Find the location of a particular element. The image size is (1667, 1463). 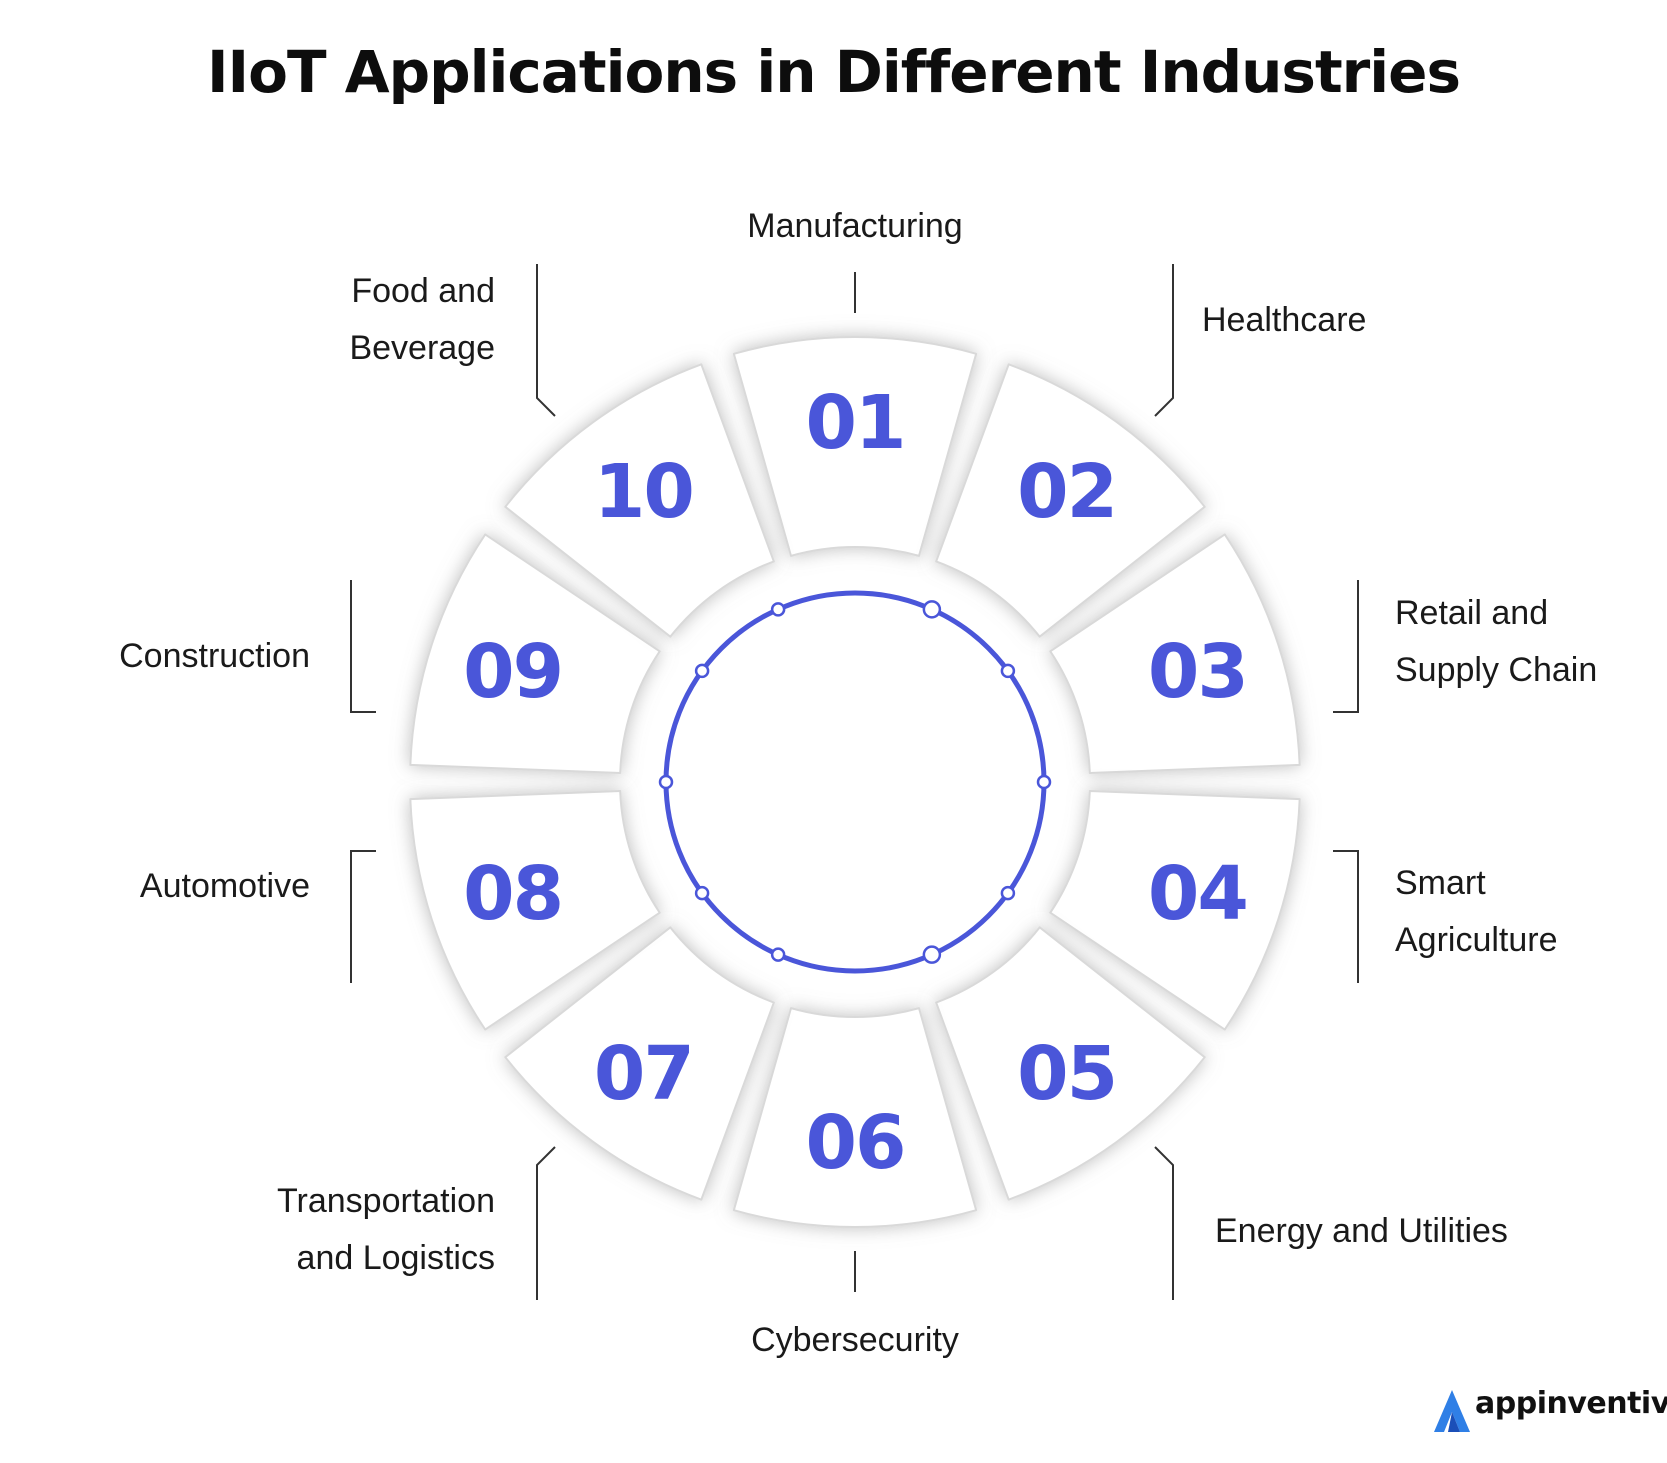

industry-label-line: Energy and Utilities is located at coordinates (1361, 1231).